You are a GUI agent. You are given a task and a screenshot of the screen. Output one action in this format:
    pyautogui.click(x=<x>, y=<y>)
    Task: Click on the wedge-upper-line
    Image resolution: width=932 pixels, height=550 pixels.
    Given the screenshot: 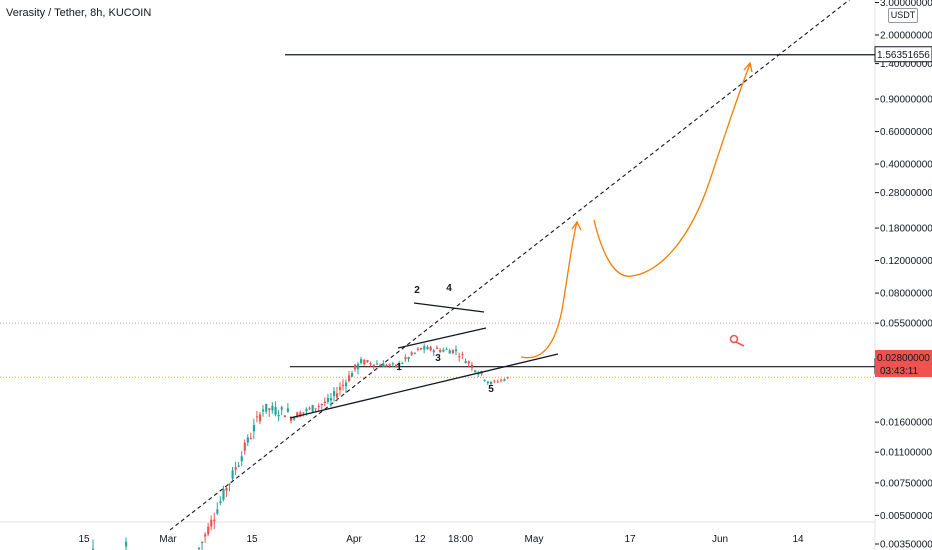 What is the action you would take?
    pyautogui.click(x=449, y=307)
    